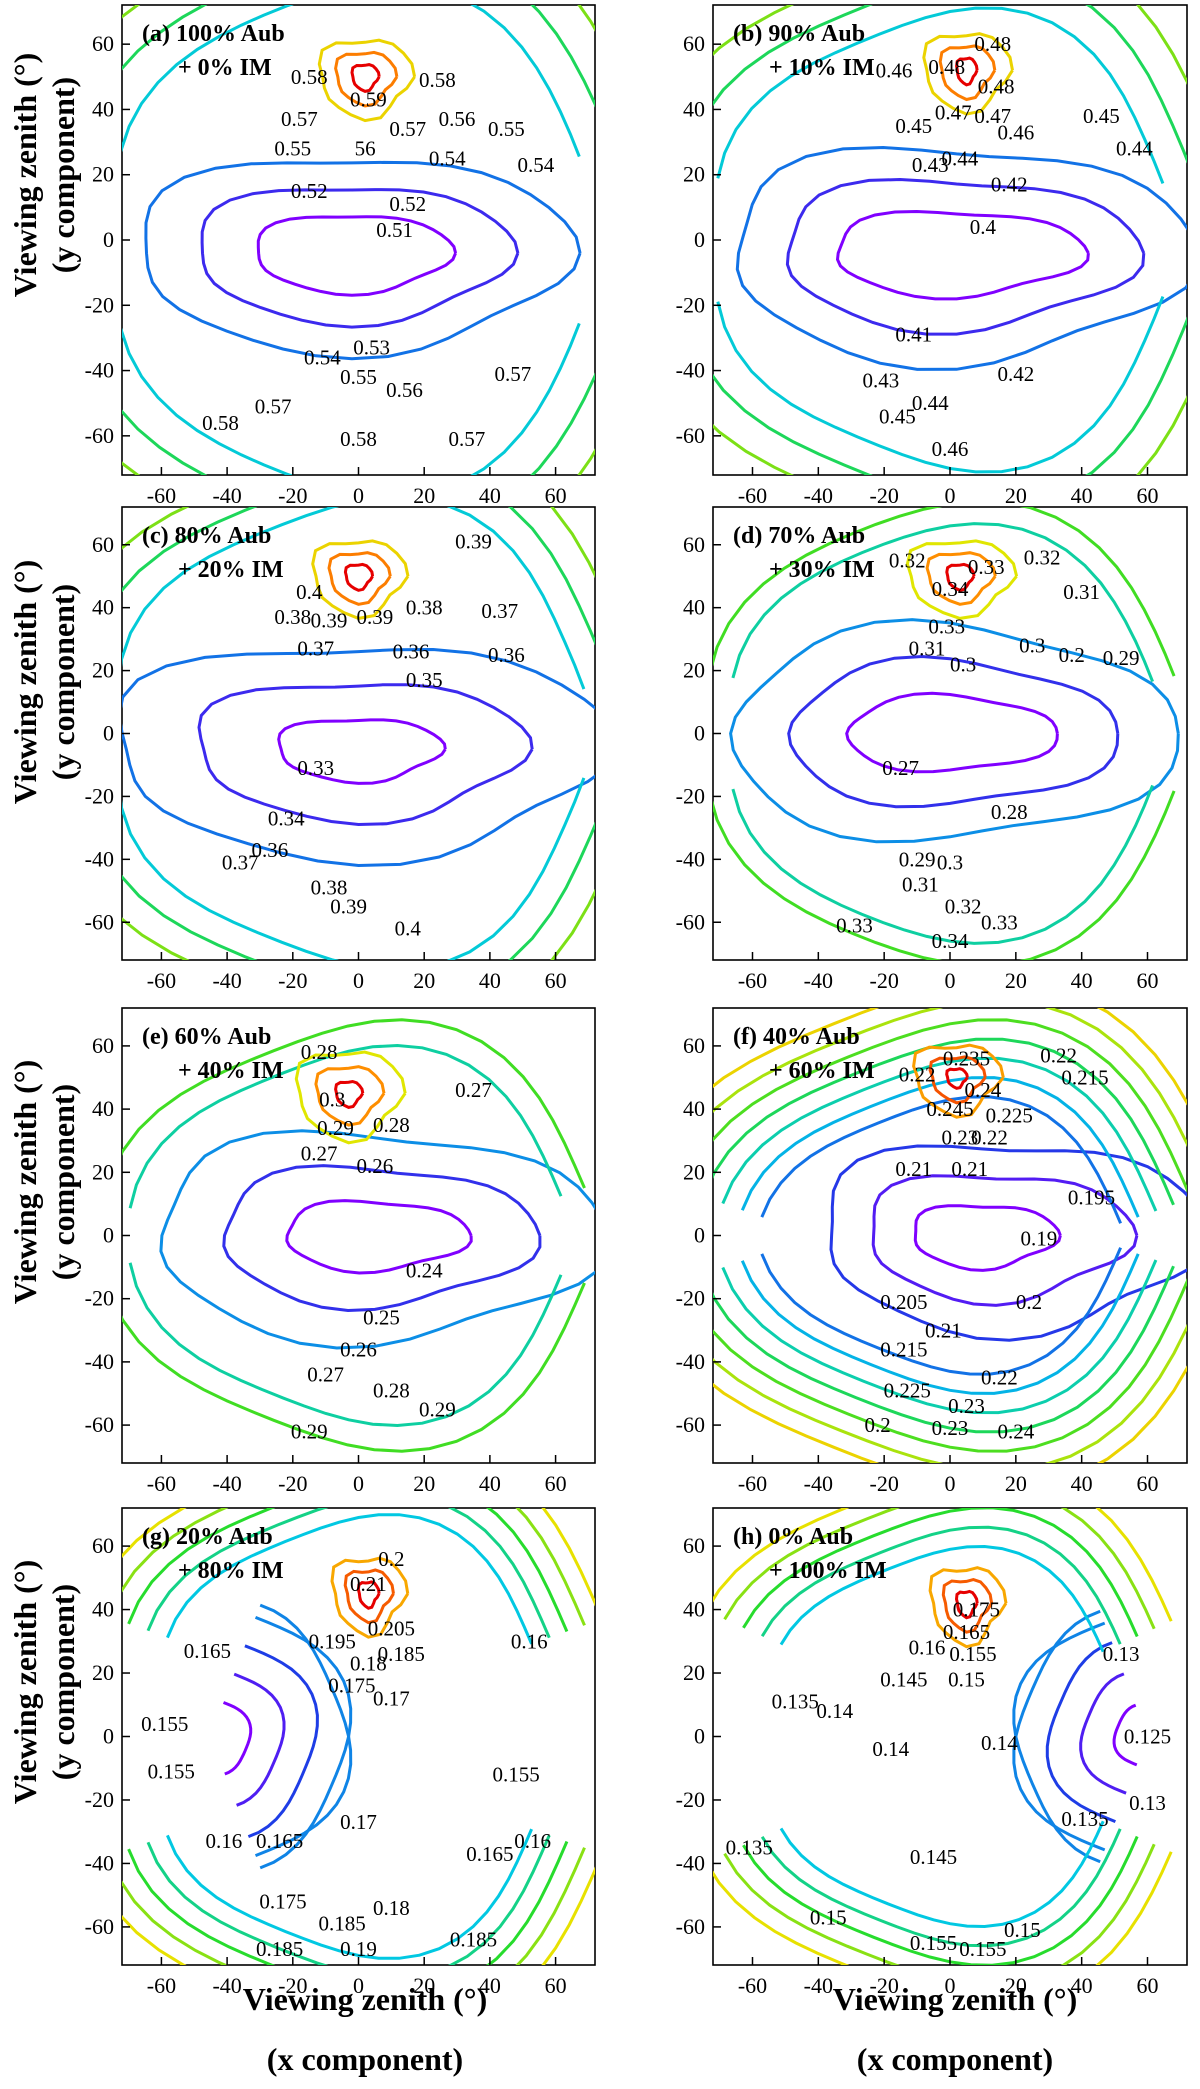 Image resolution: width=1200 pixels, height=2089 pixels. Describe the element at coordinates (506, 655) in the screenshot. I see `contour-label: 0.36` at that location.